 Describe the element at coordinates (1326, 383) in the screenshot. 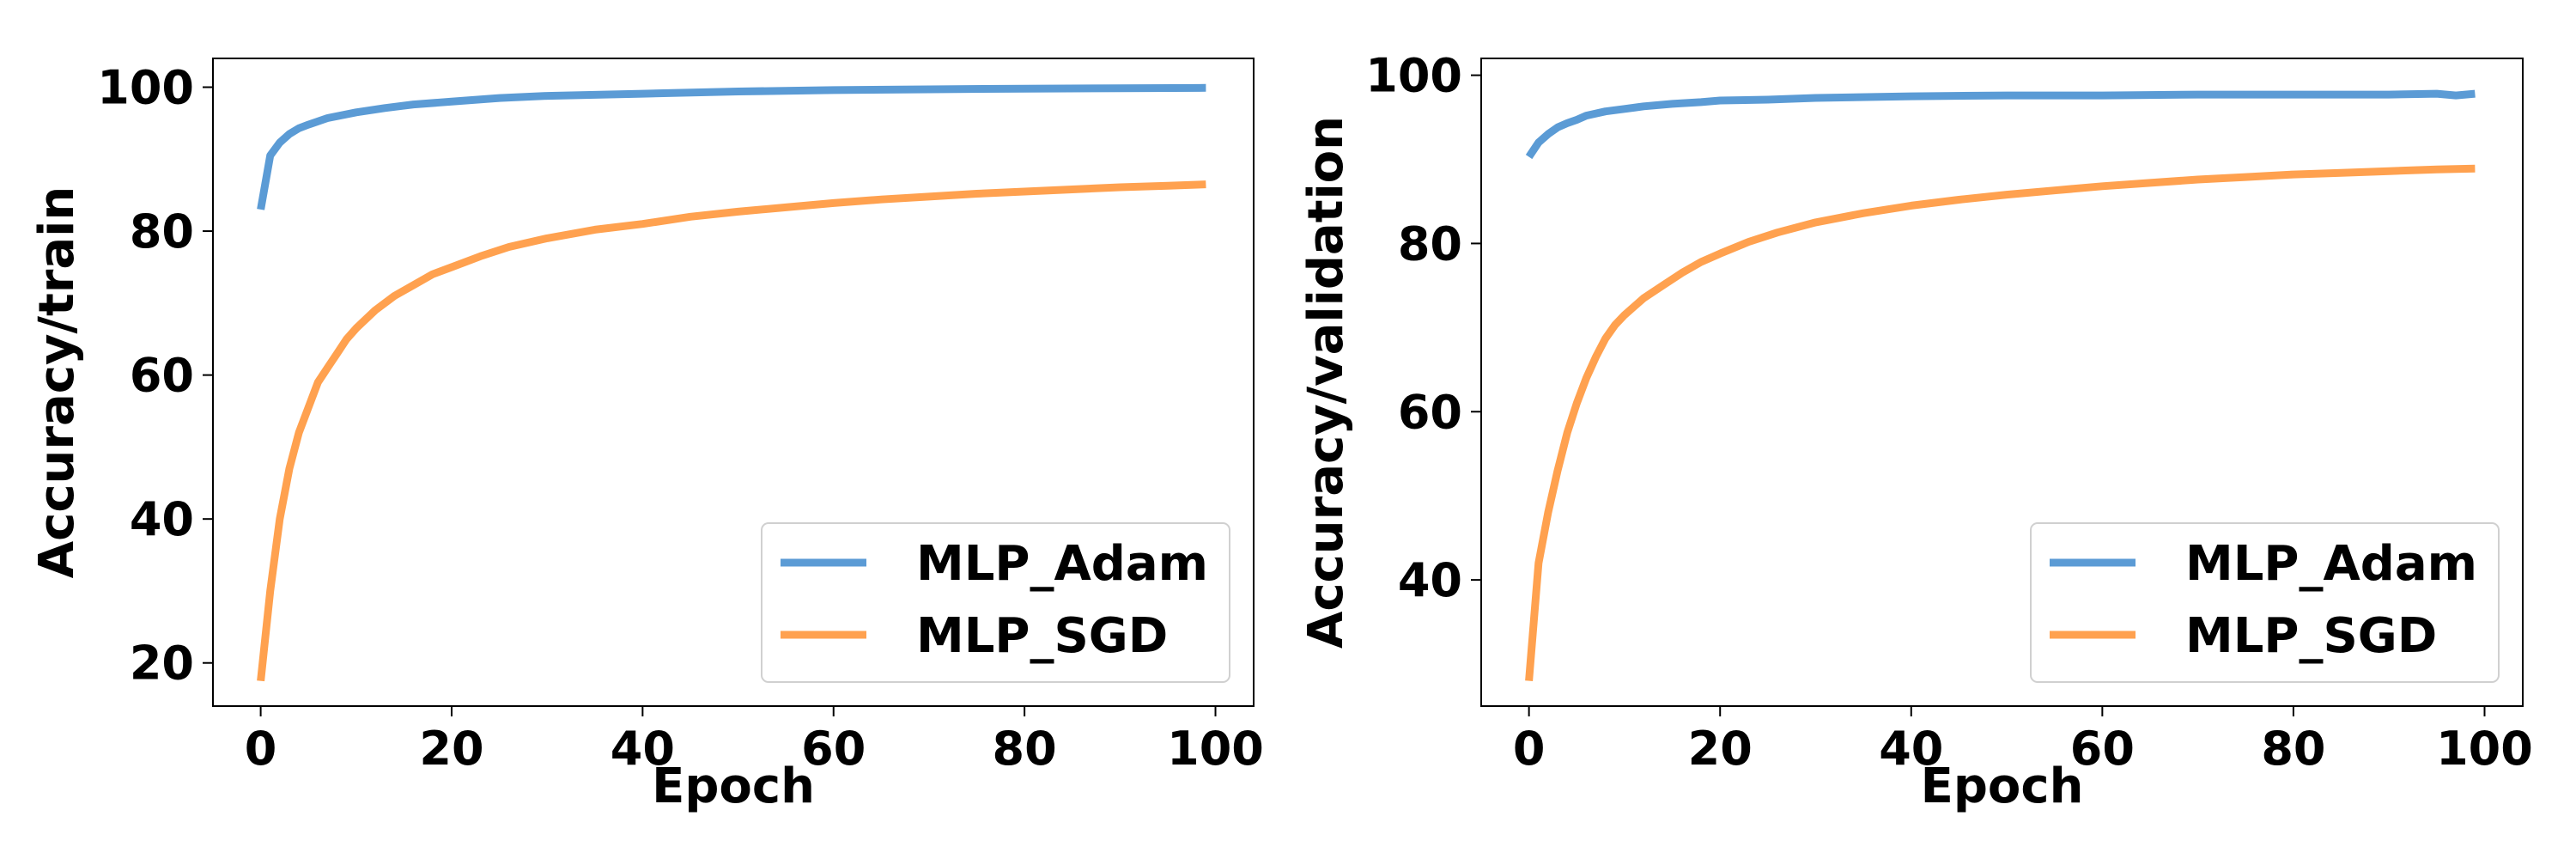

I see `y-axis-label: Accuracy/validation` at that location.